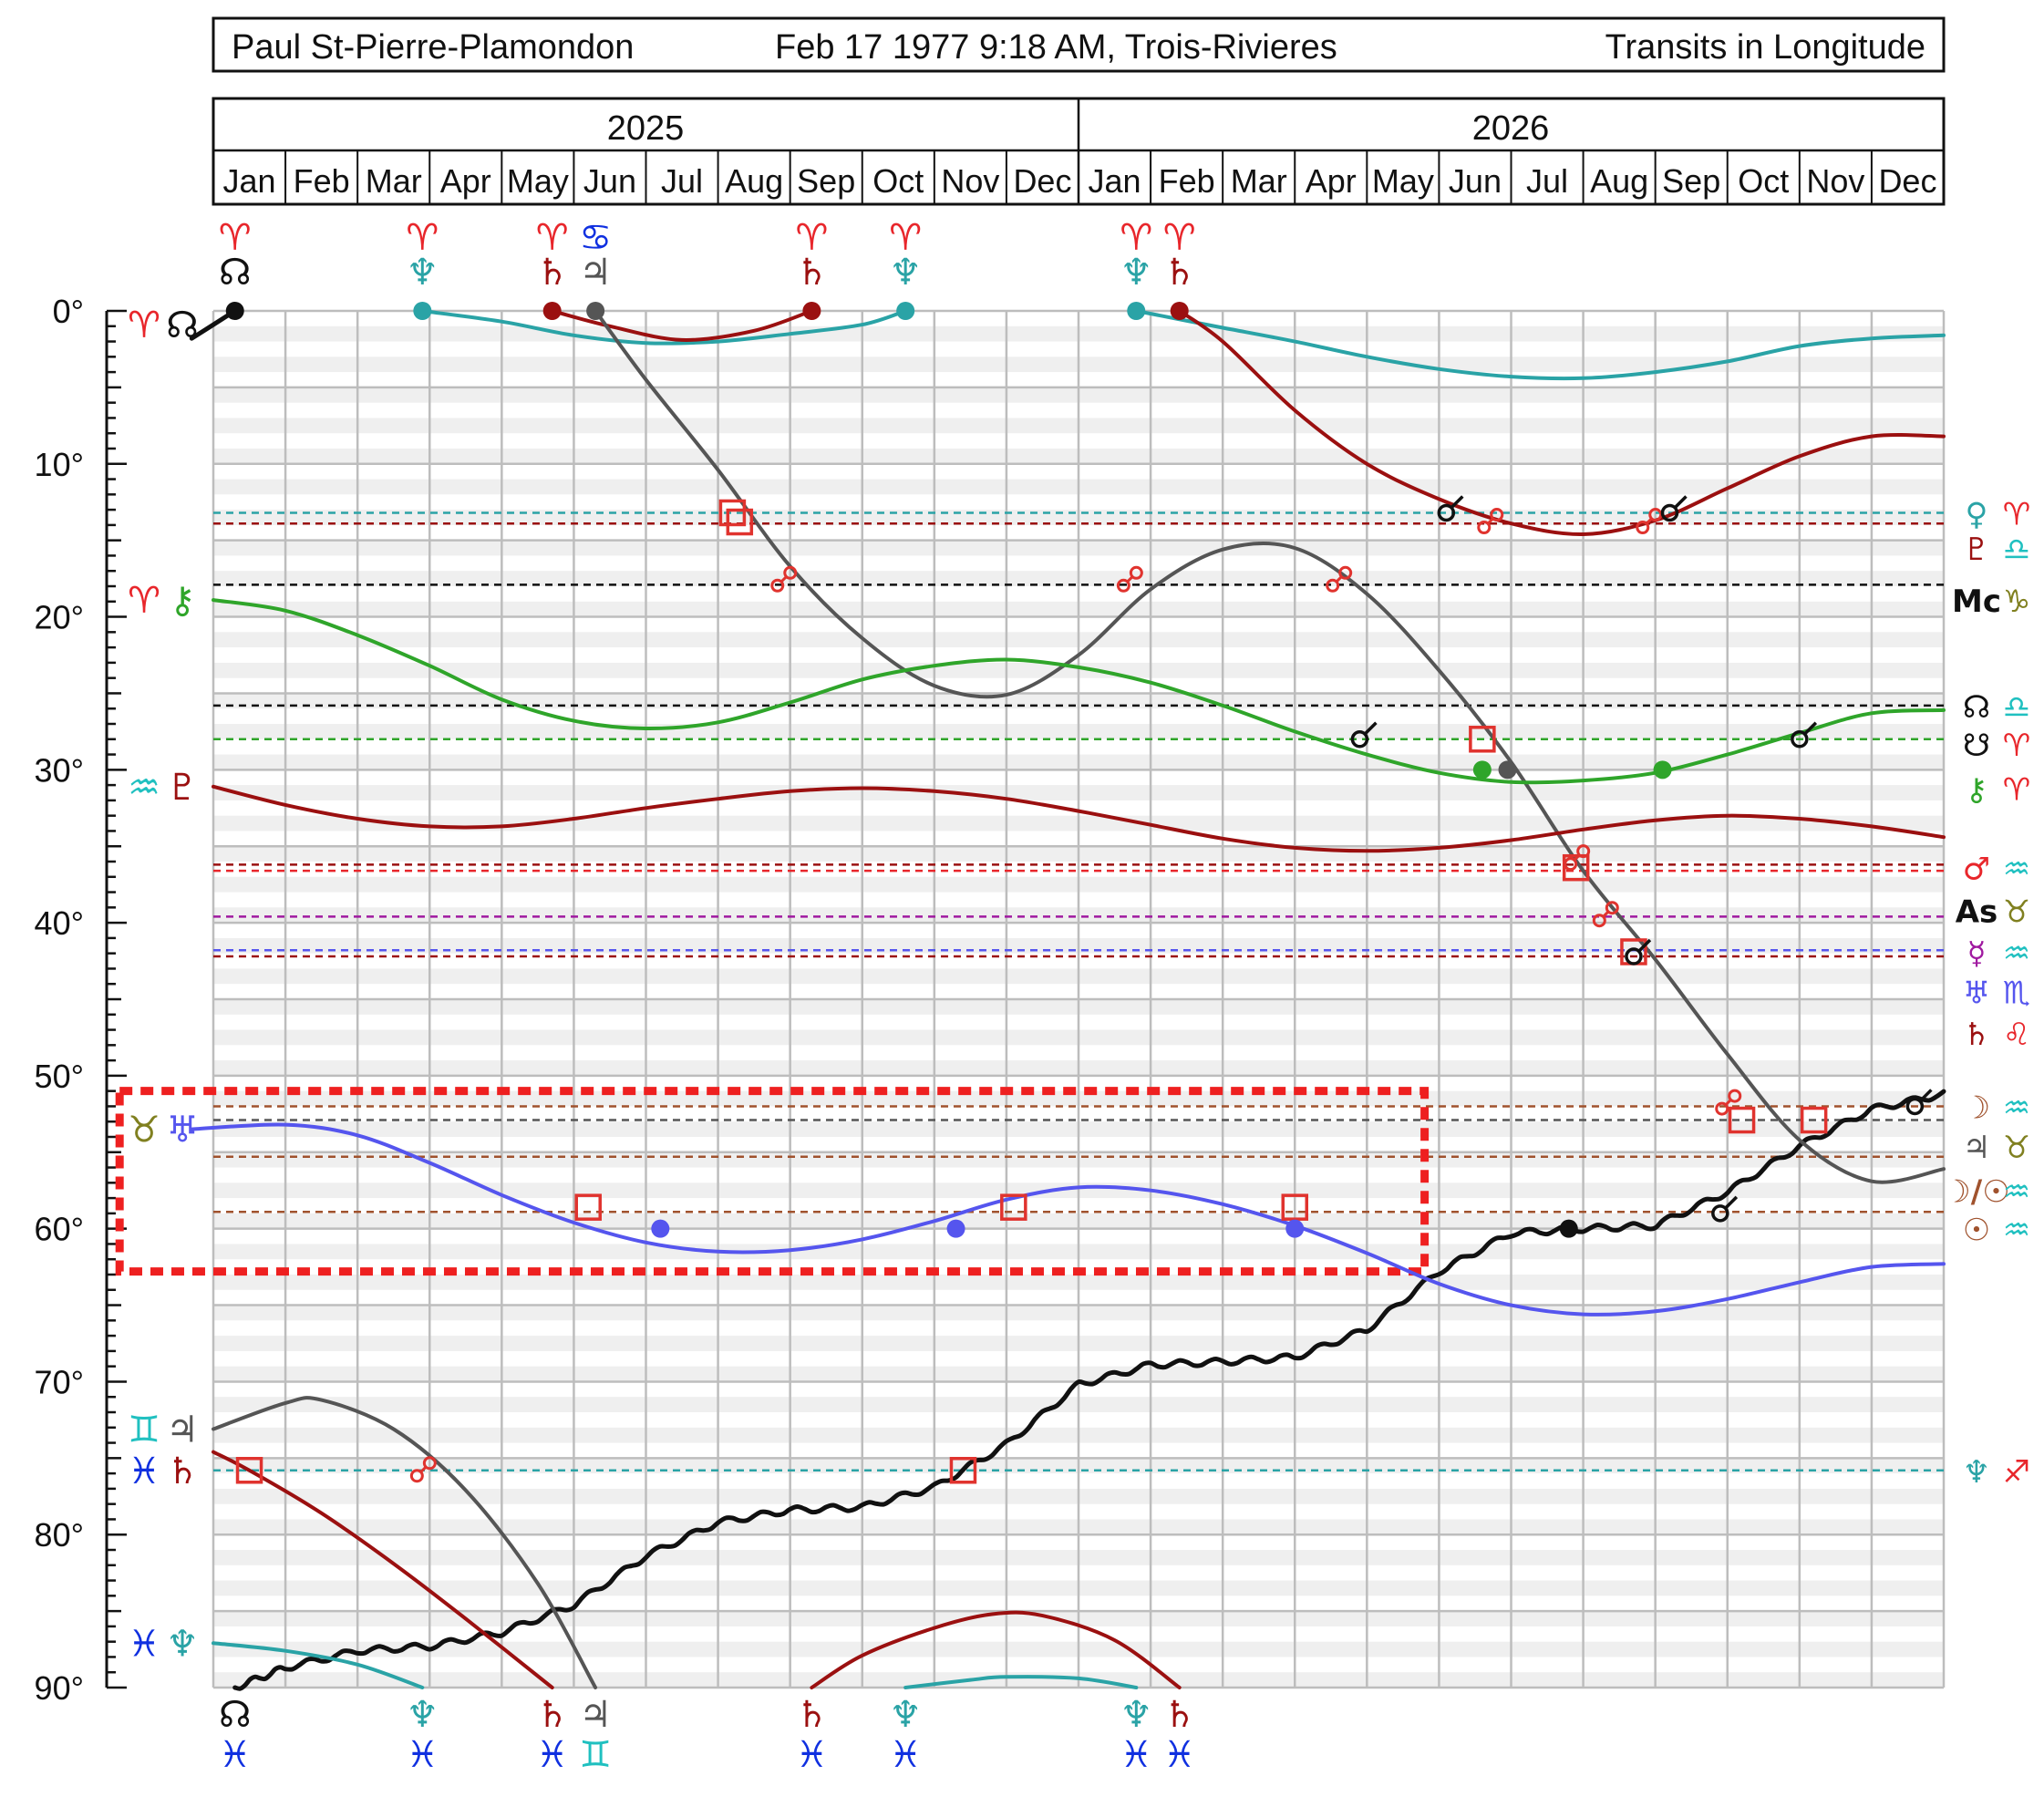 This screenshot has width=2044, height=1807. Describe the element at coordinates (144, 1644) in the screenshot. I see `left-label-sign: ♓` at that location.